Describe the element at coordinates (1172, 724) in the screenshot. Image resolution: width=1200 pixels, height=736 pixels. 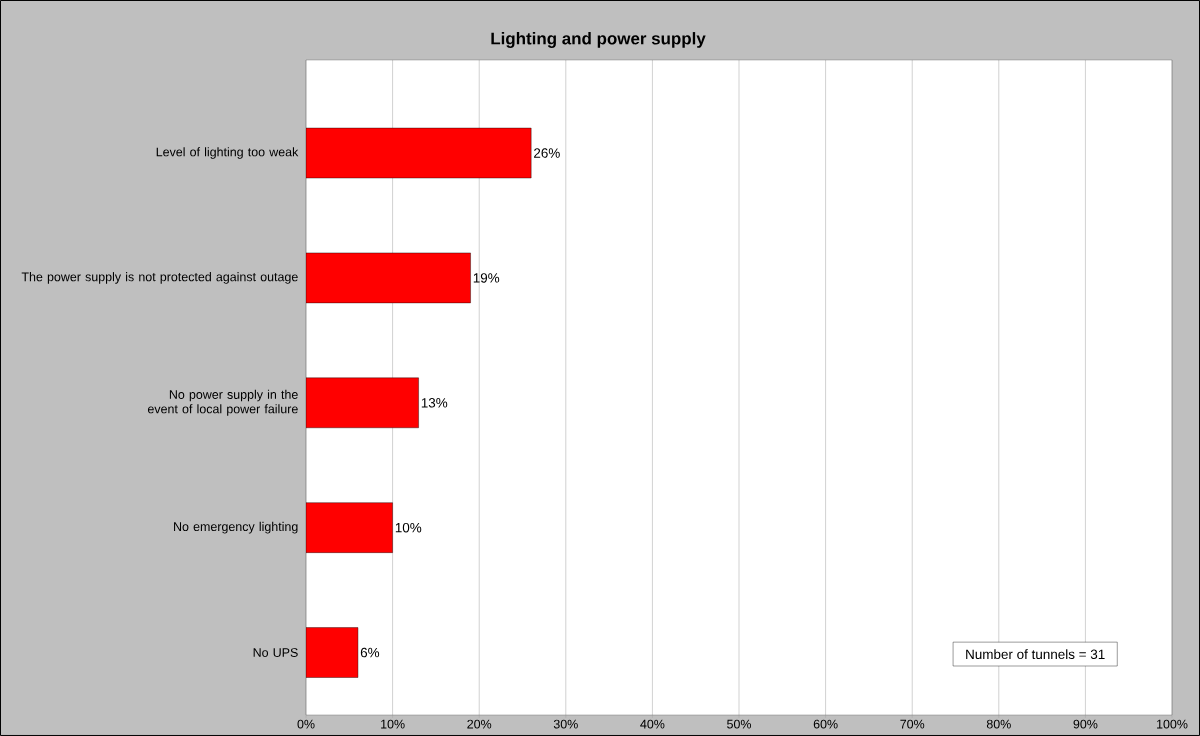
I see `x-tick-label: 100%` at that location.